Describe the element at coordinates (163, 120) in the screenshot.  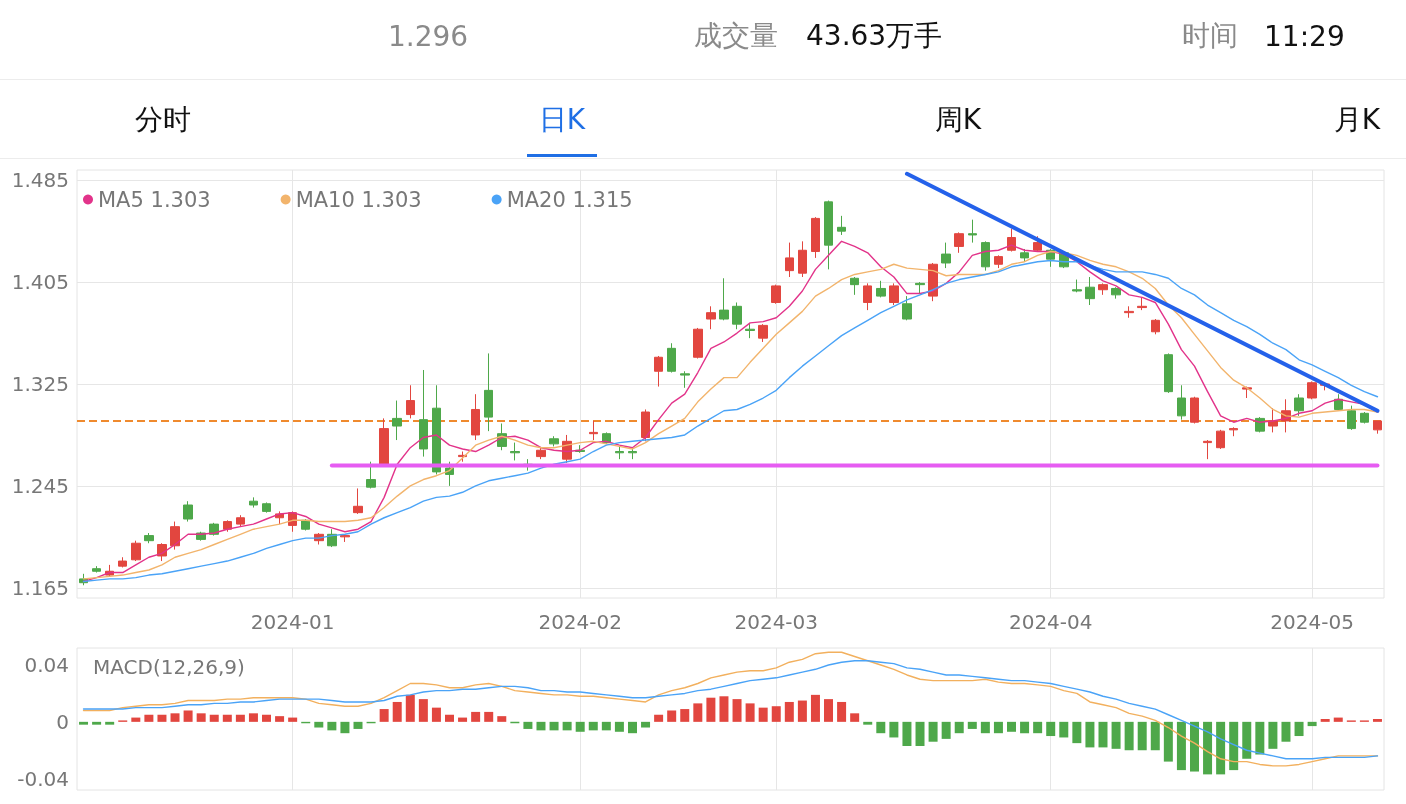
I see `text: 分时` at that location.